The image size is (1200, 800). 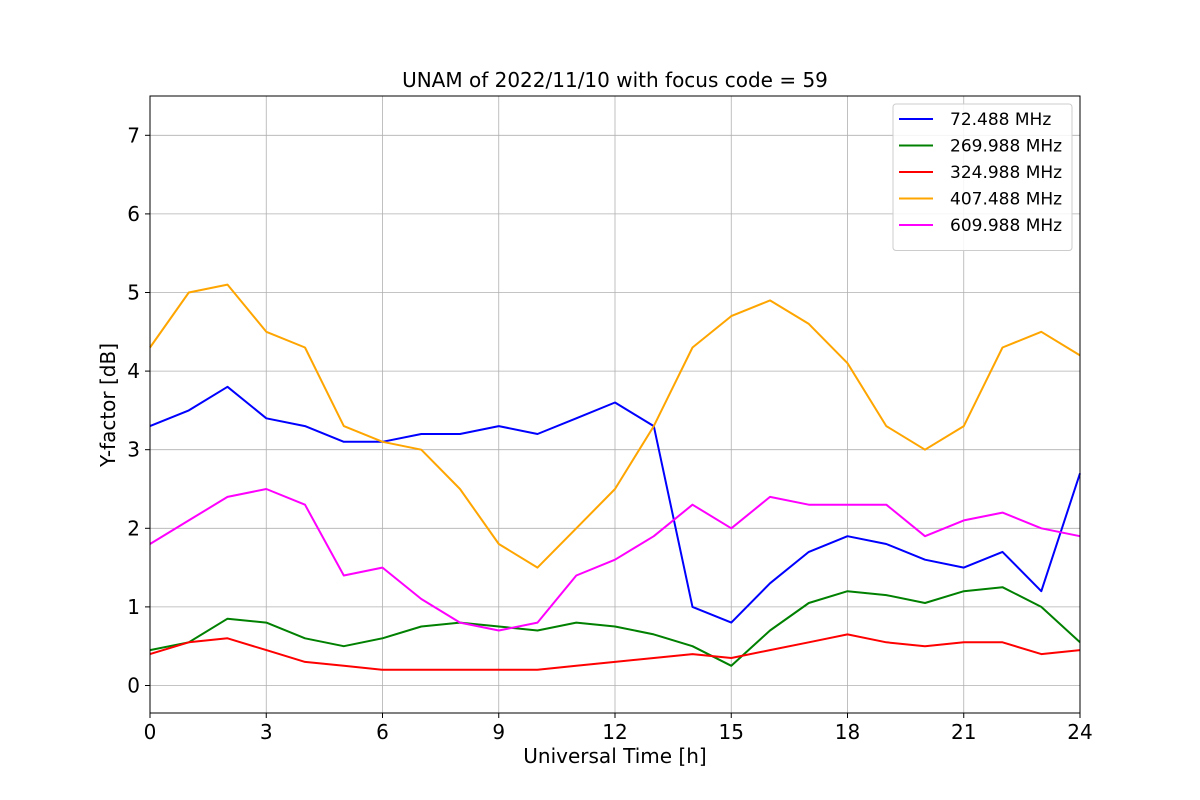 I want to click on x-tick-label: 9, so click(x=498, y=732).